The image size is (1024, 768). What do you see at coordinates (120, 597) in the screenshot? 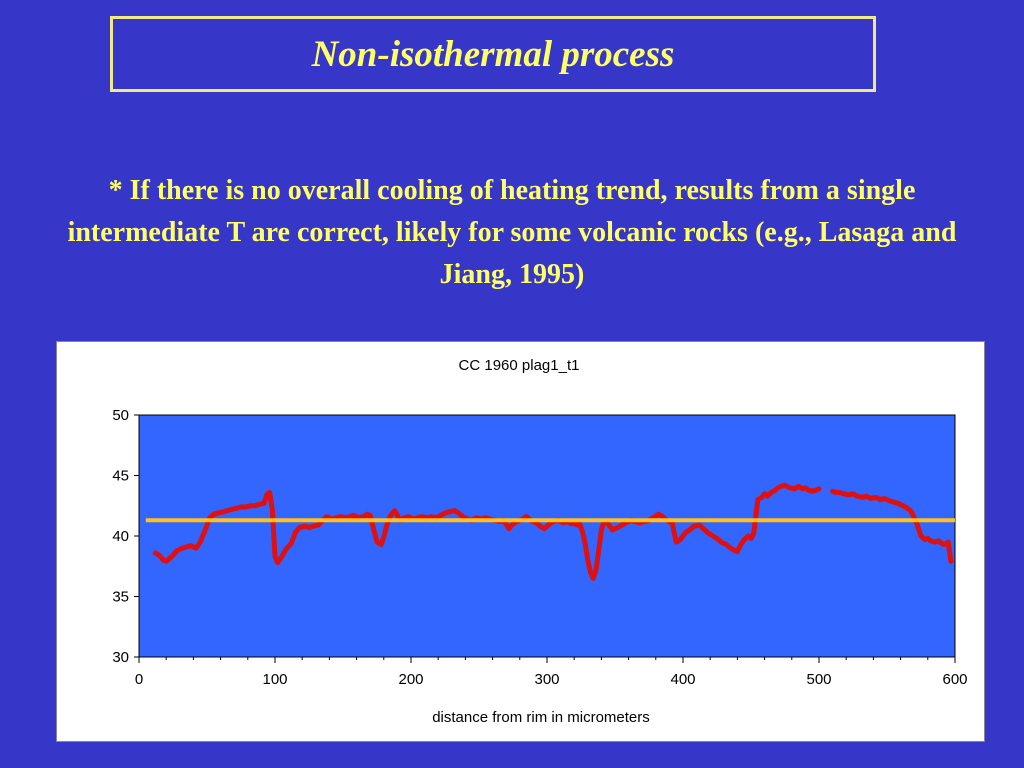
I see `y-tick-label: 35` at bounding box center [120, 597].